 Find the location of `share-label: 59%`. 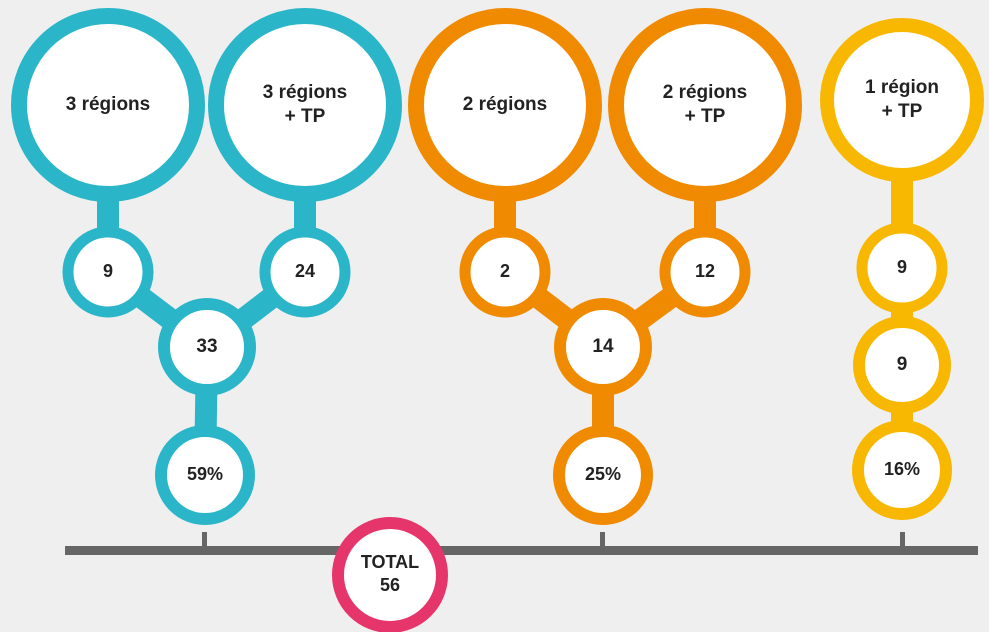

share-label: 59% is located at coordinates (205, 474).